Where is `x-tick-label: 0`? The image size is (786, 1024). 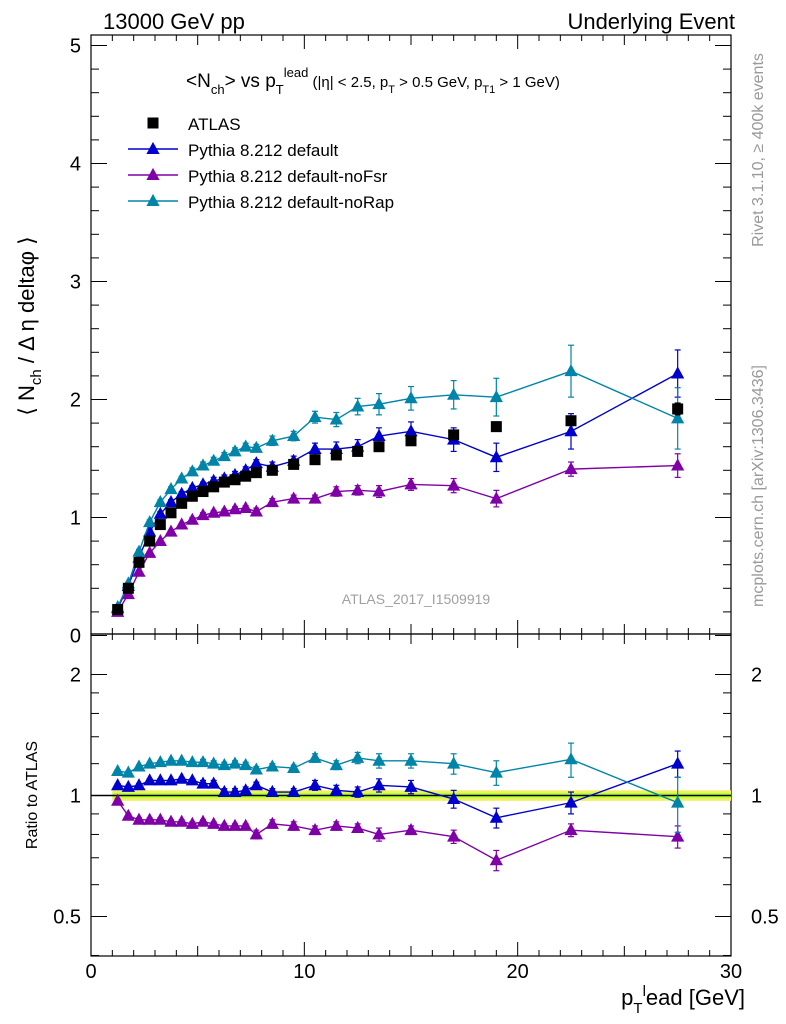
x-tick-label: 0 is located at coordinates (90, 972).